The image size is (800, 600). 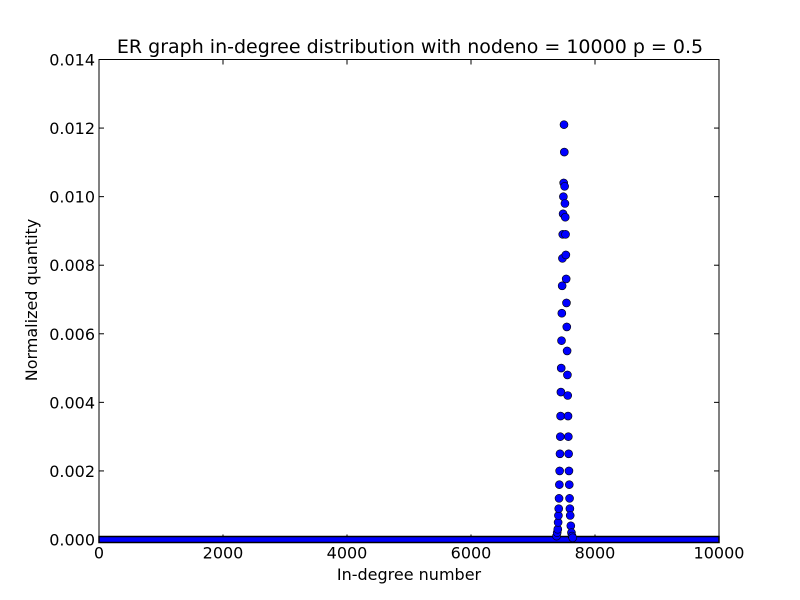 What do you see at coordinates (595, 553) in the screenshot?
I see `x-tick-label: 8000` at bounding box center [595, 553].